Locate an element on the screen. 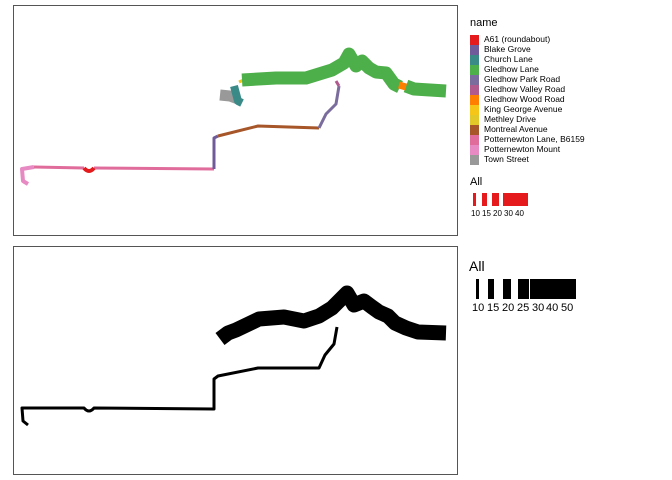 This screenshot has height=480, width=672. legend-label: Gledhow Lane is located at coordinates (511, 69).